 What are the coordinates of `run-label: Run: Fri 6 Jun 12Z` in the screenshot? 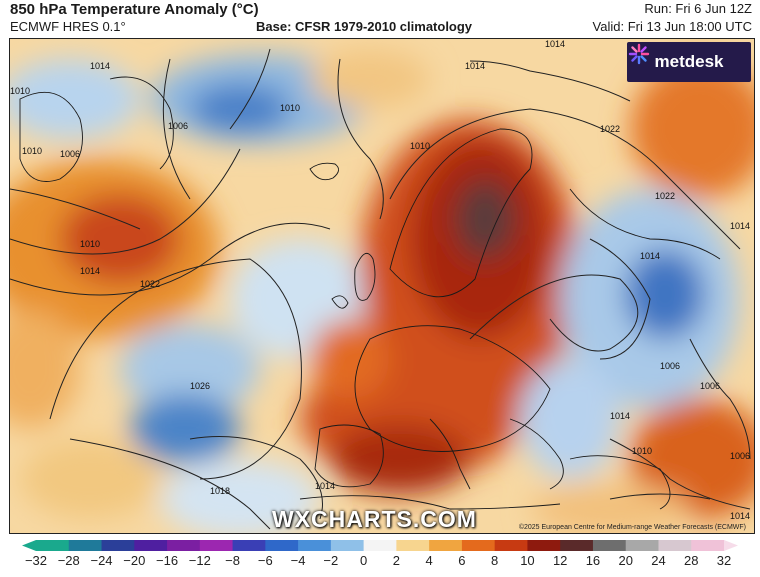 It's located at (698, 8).